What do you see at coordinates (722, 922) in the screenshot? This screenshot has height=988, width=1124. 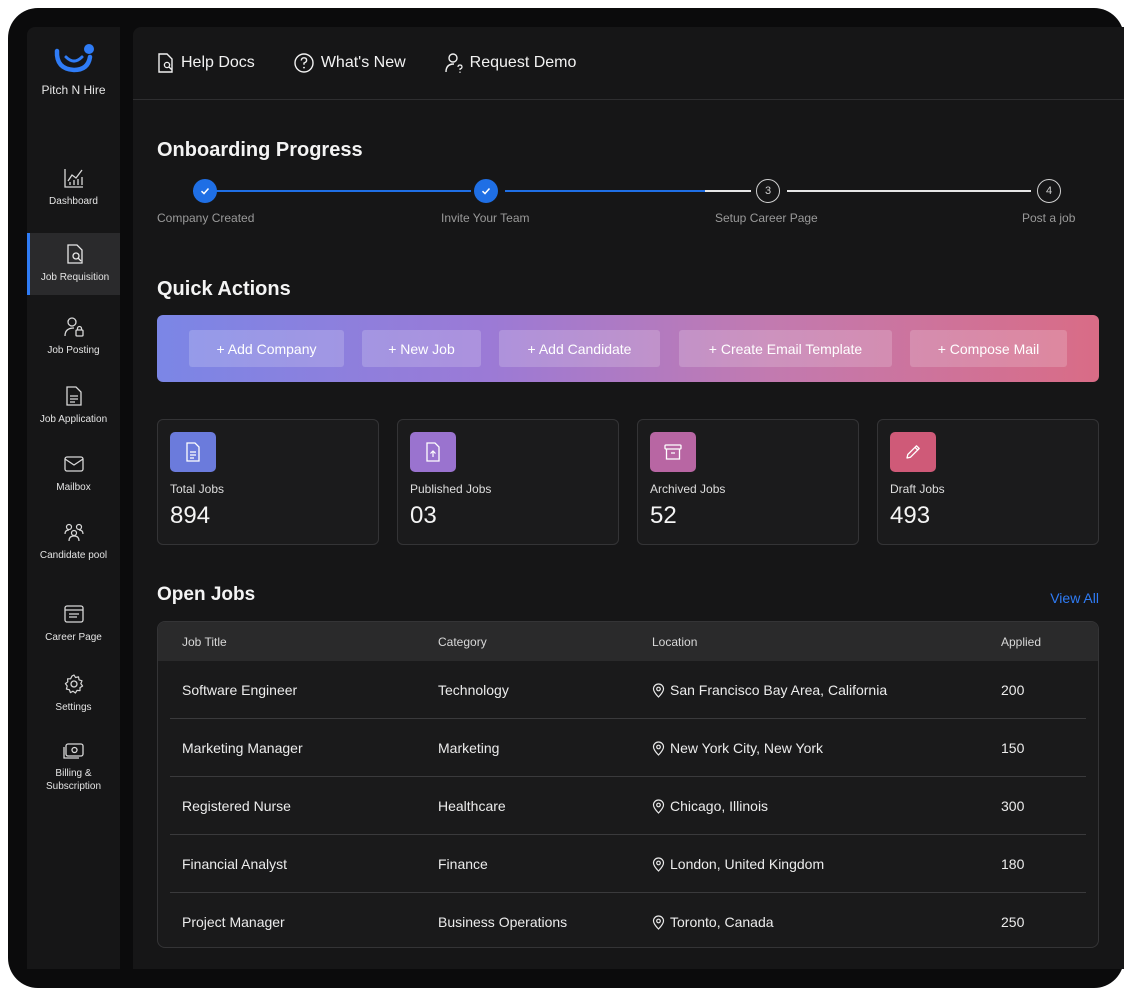 I see `location-text: Toronto, Canada` at bounding box center [722, 922].